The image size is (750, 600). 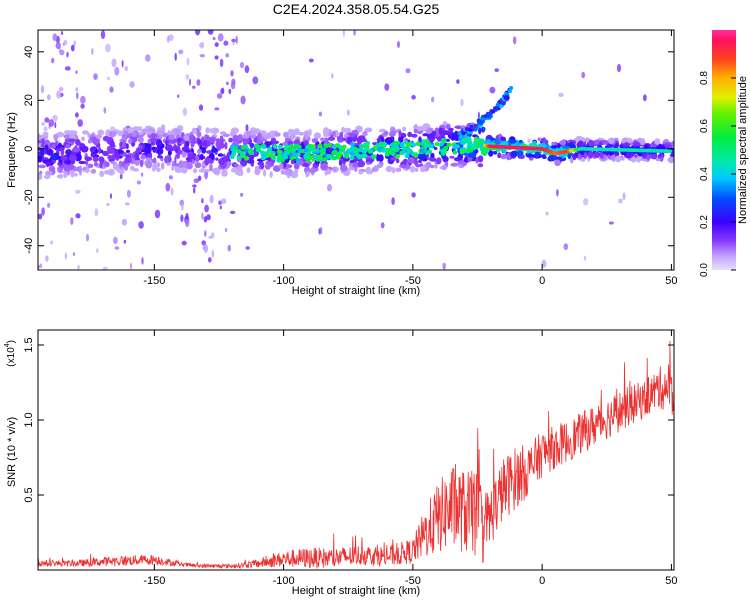 I want to click on x-tick-label: -50, so click(x=413, y=581).